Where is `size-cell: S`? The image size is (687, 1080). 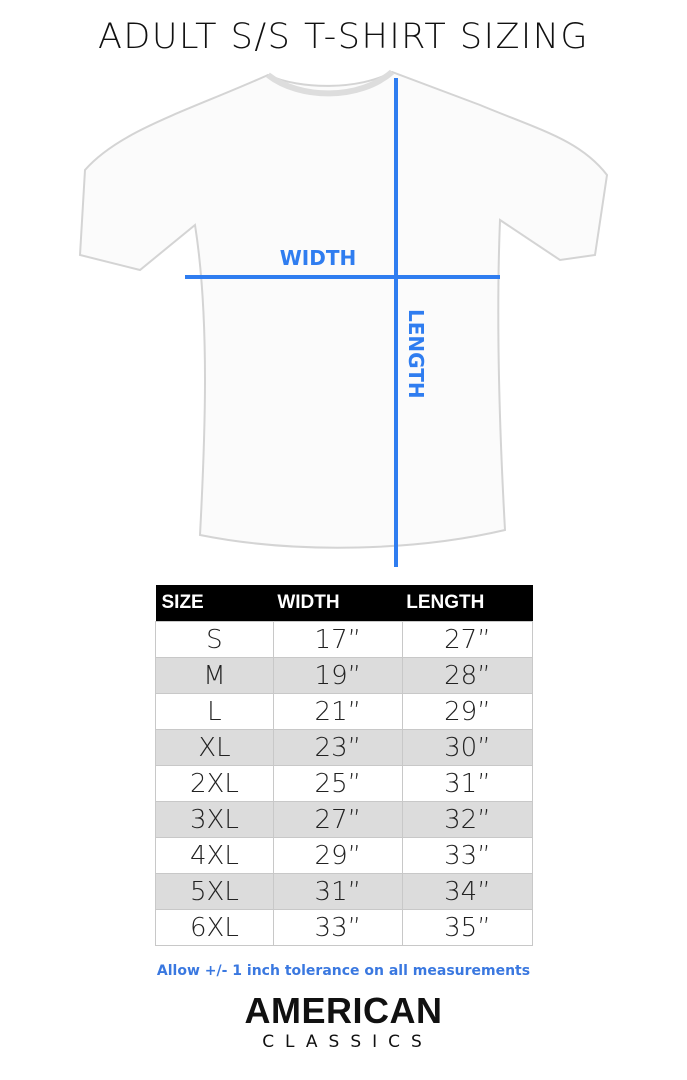
size-cell: S is located at coordinates (214, 639).